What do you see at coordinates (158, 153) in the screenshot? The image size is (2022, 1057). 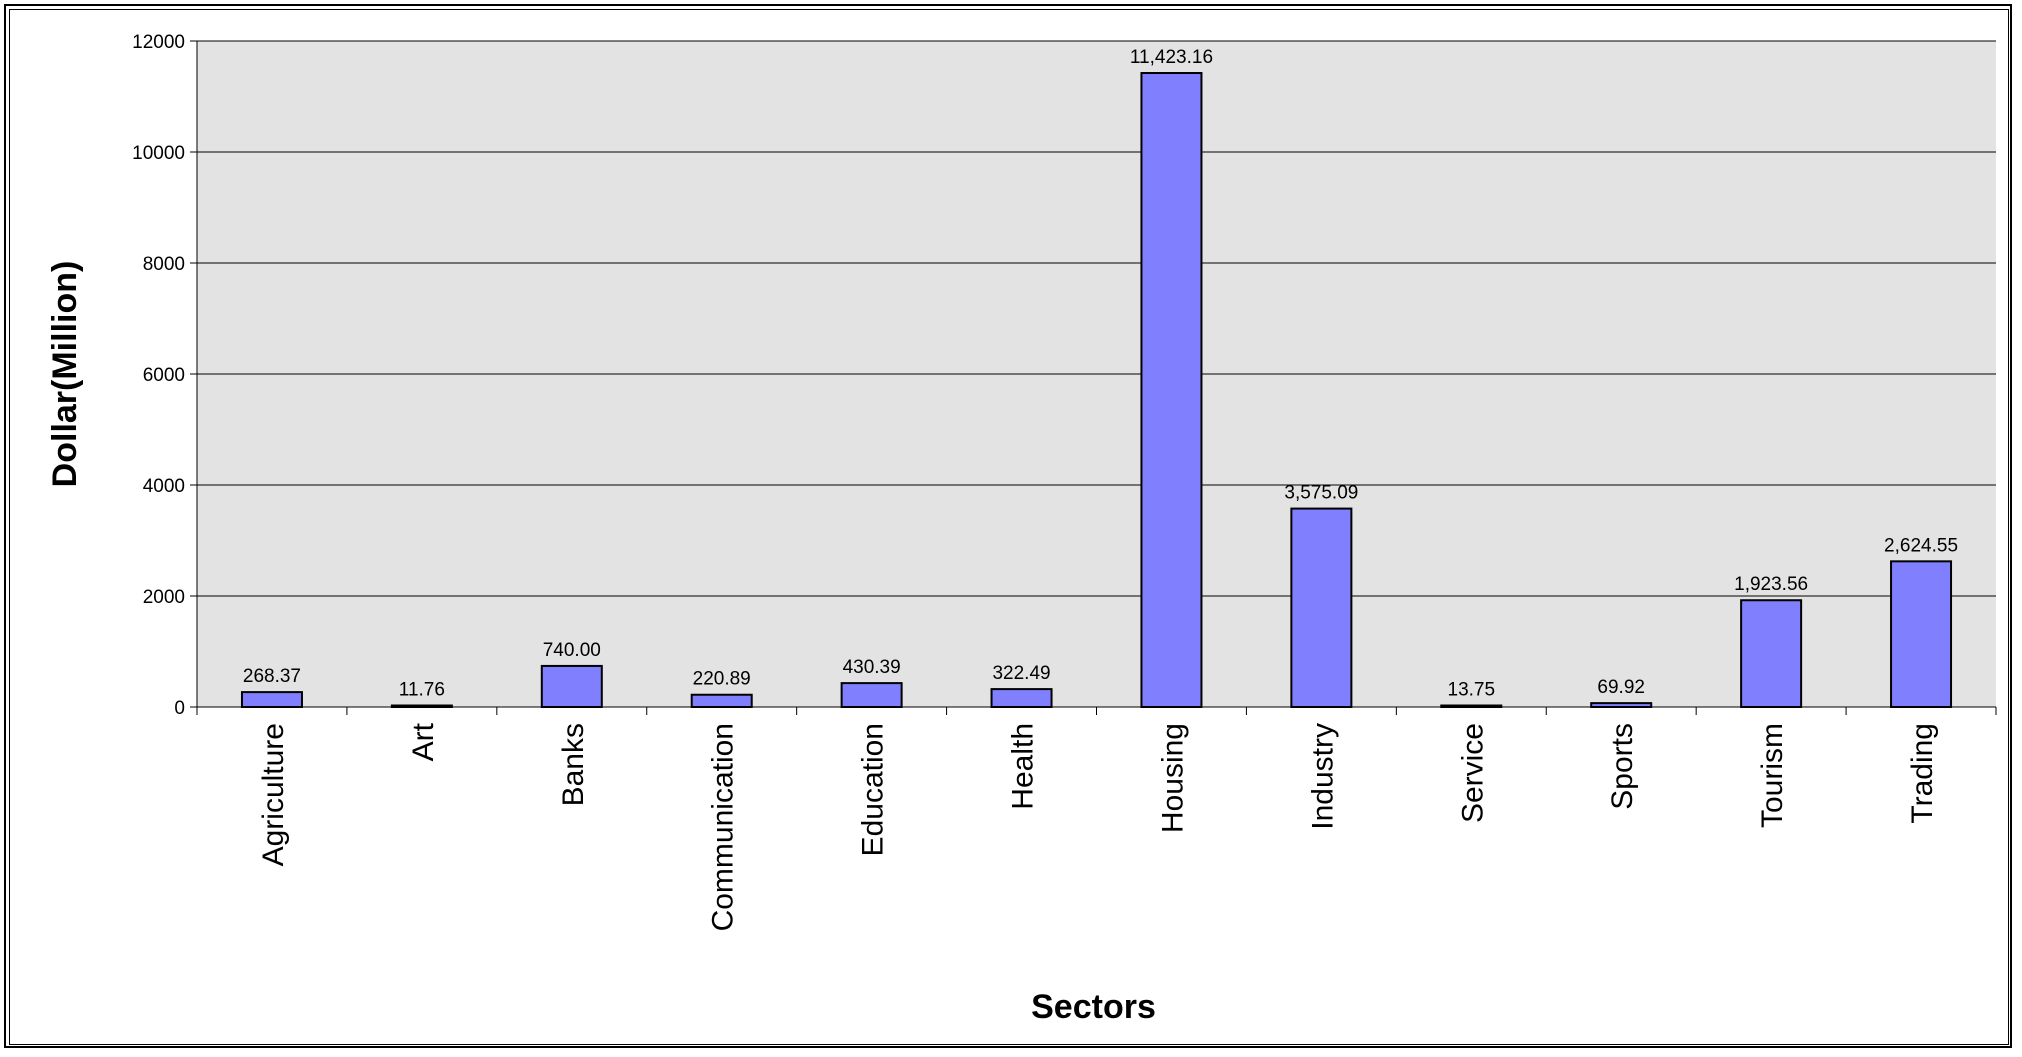 I see `y-tick-label: 10000` at bounding box center [158, 153].